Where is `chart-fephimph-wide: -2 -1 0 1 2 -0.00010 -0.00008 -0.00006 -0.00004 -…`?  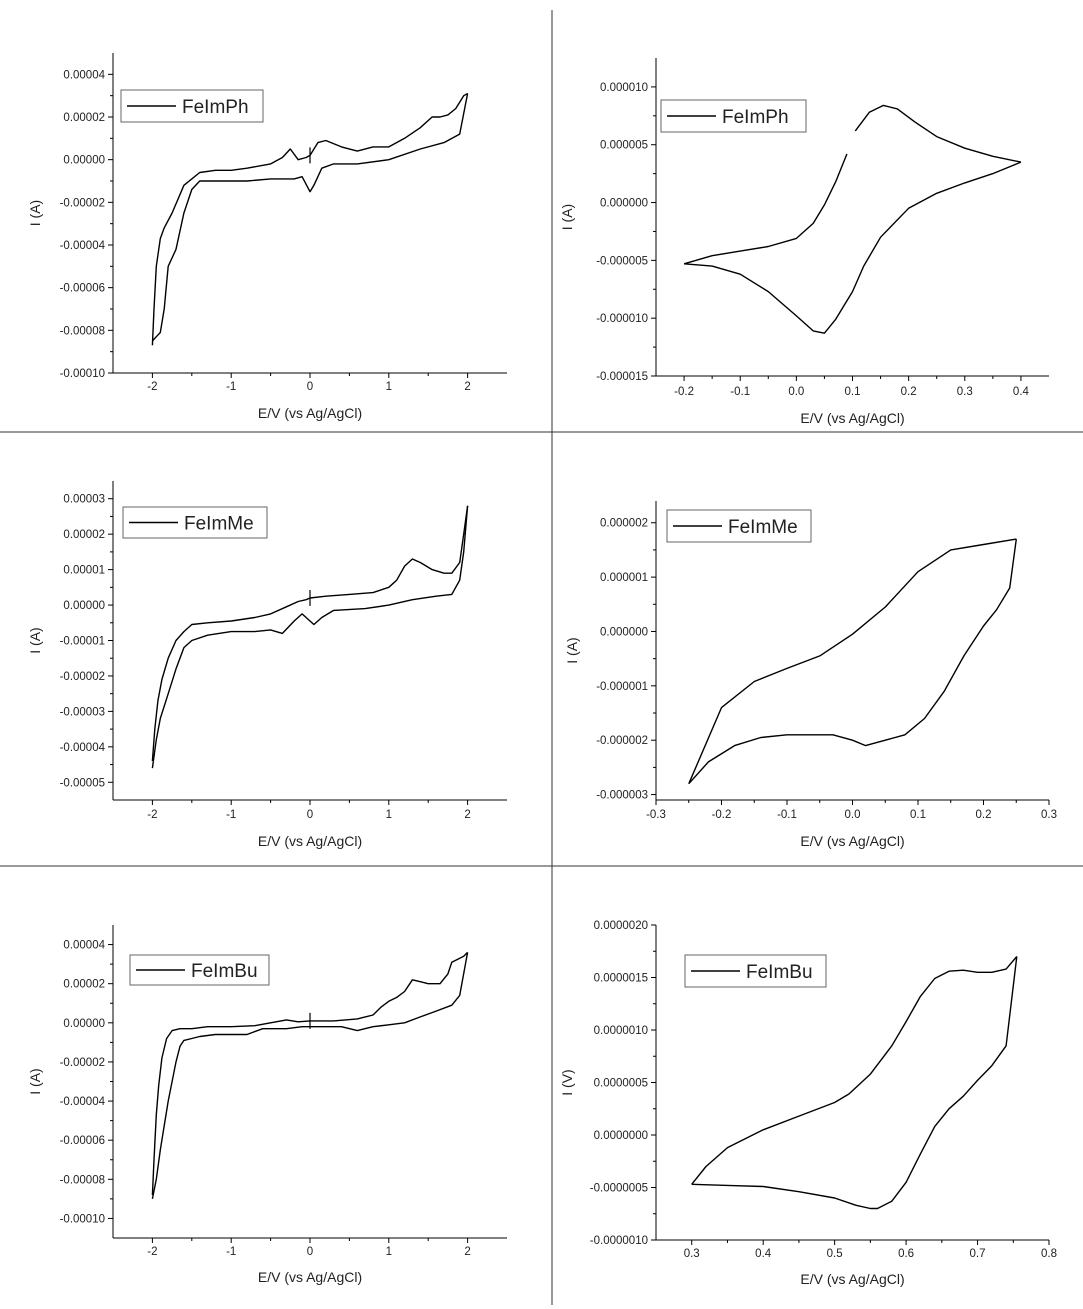
chart-fephimph-wide: -2 -1 0 1 2 -0.00010 -0.00008 -0.00006 -0.00004 -… is located at coordinates (267, 237).